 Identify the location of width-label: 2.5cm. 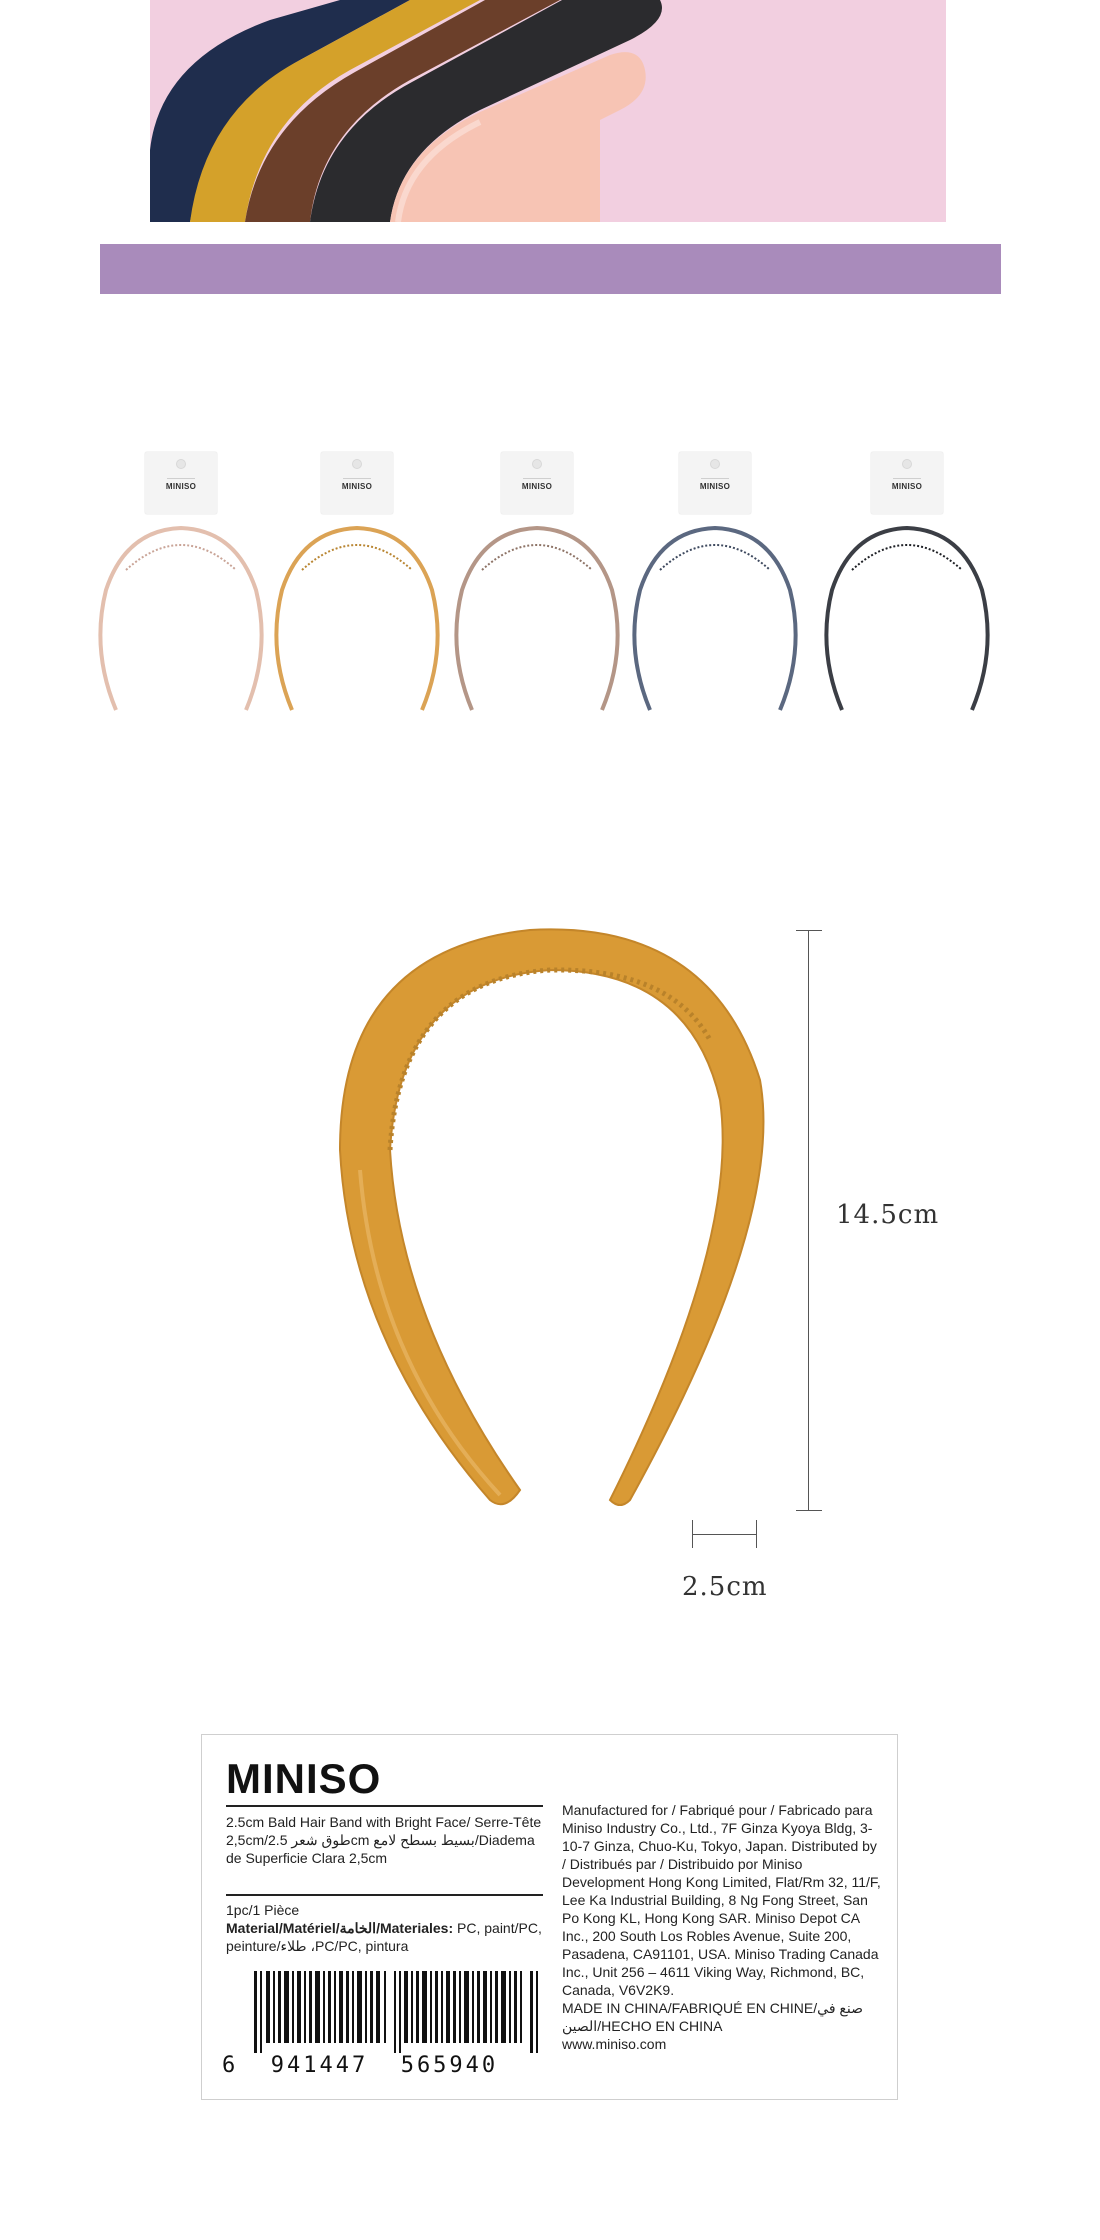
(725, 1587).